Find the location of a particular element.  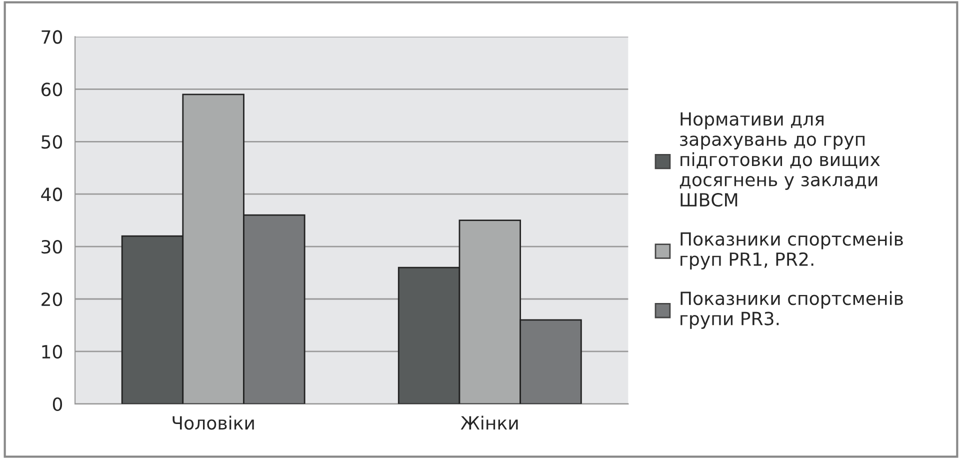

x-tick-label: Жінки is located at coordinates (489, 423).